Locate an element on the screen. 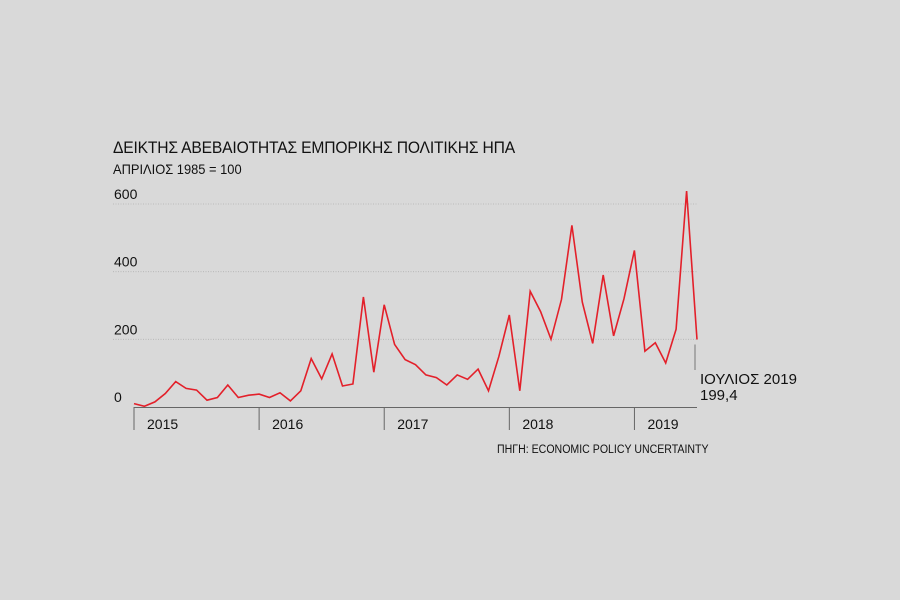 Image resolution: width=900 pixels, height=600 pixels. x-axis: 2015 2016 2017 2018 2019 is located at coordinates (415, 419).